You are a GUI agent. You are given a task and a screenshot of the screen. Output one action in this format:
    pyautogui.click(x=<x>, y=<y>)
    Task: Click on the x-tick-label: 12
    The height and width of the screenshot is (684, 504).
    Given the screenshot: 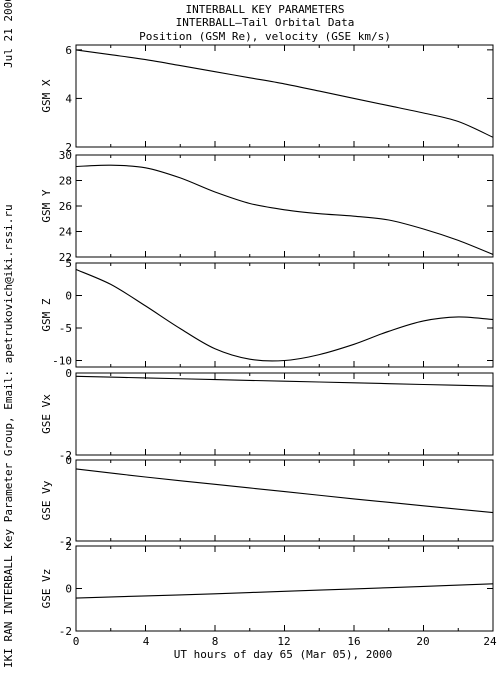 What is the action you would take?
    pyautogui.click(x=283, y=641)
    